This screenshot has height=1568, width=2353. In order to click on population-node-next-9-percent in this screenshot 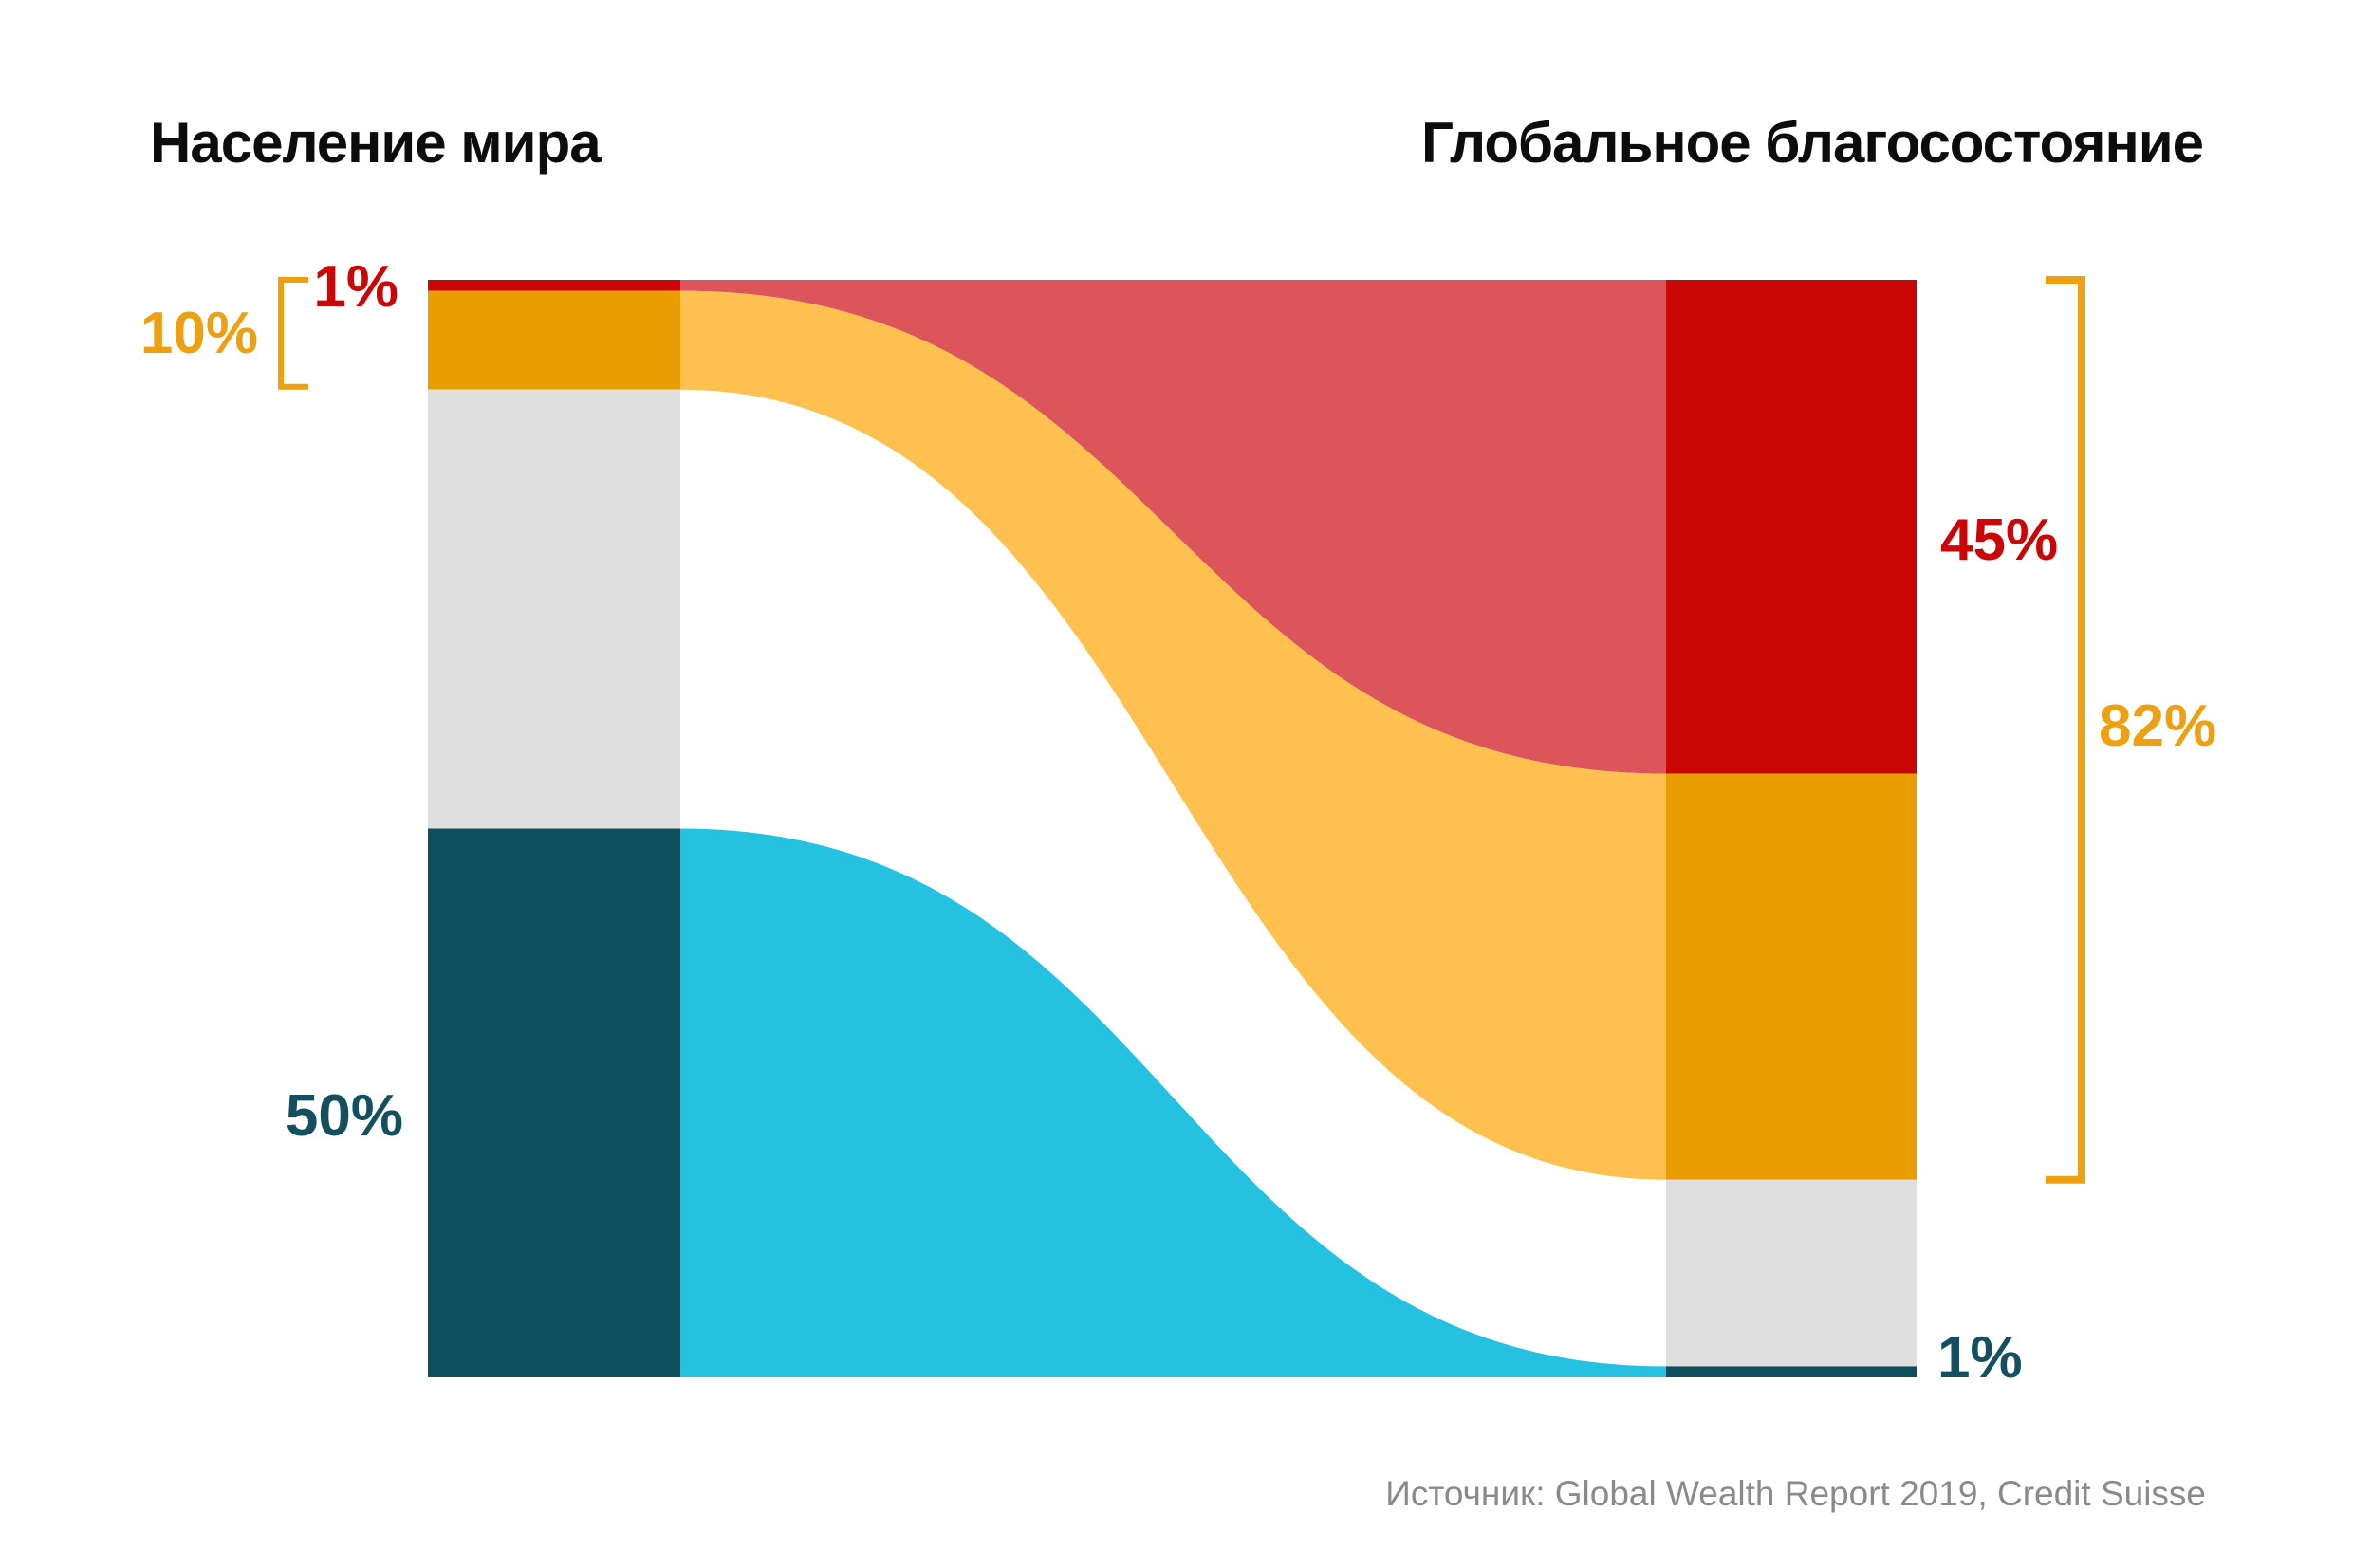, I will do `click(554, 340)`.